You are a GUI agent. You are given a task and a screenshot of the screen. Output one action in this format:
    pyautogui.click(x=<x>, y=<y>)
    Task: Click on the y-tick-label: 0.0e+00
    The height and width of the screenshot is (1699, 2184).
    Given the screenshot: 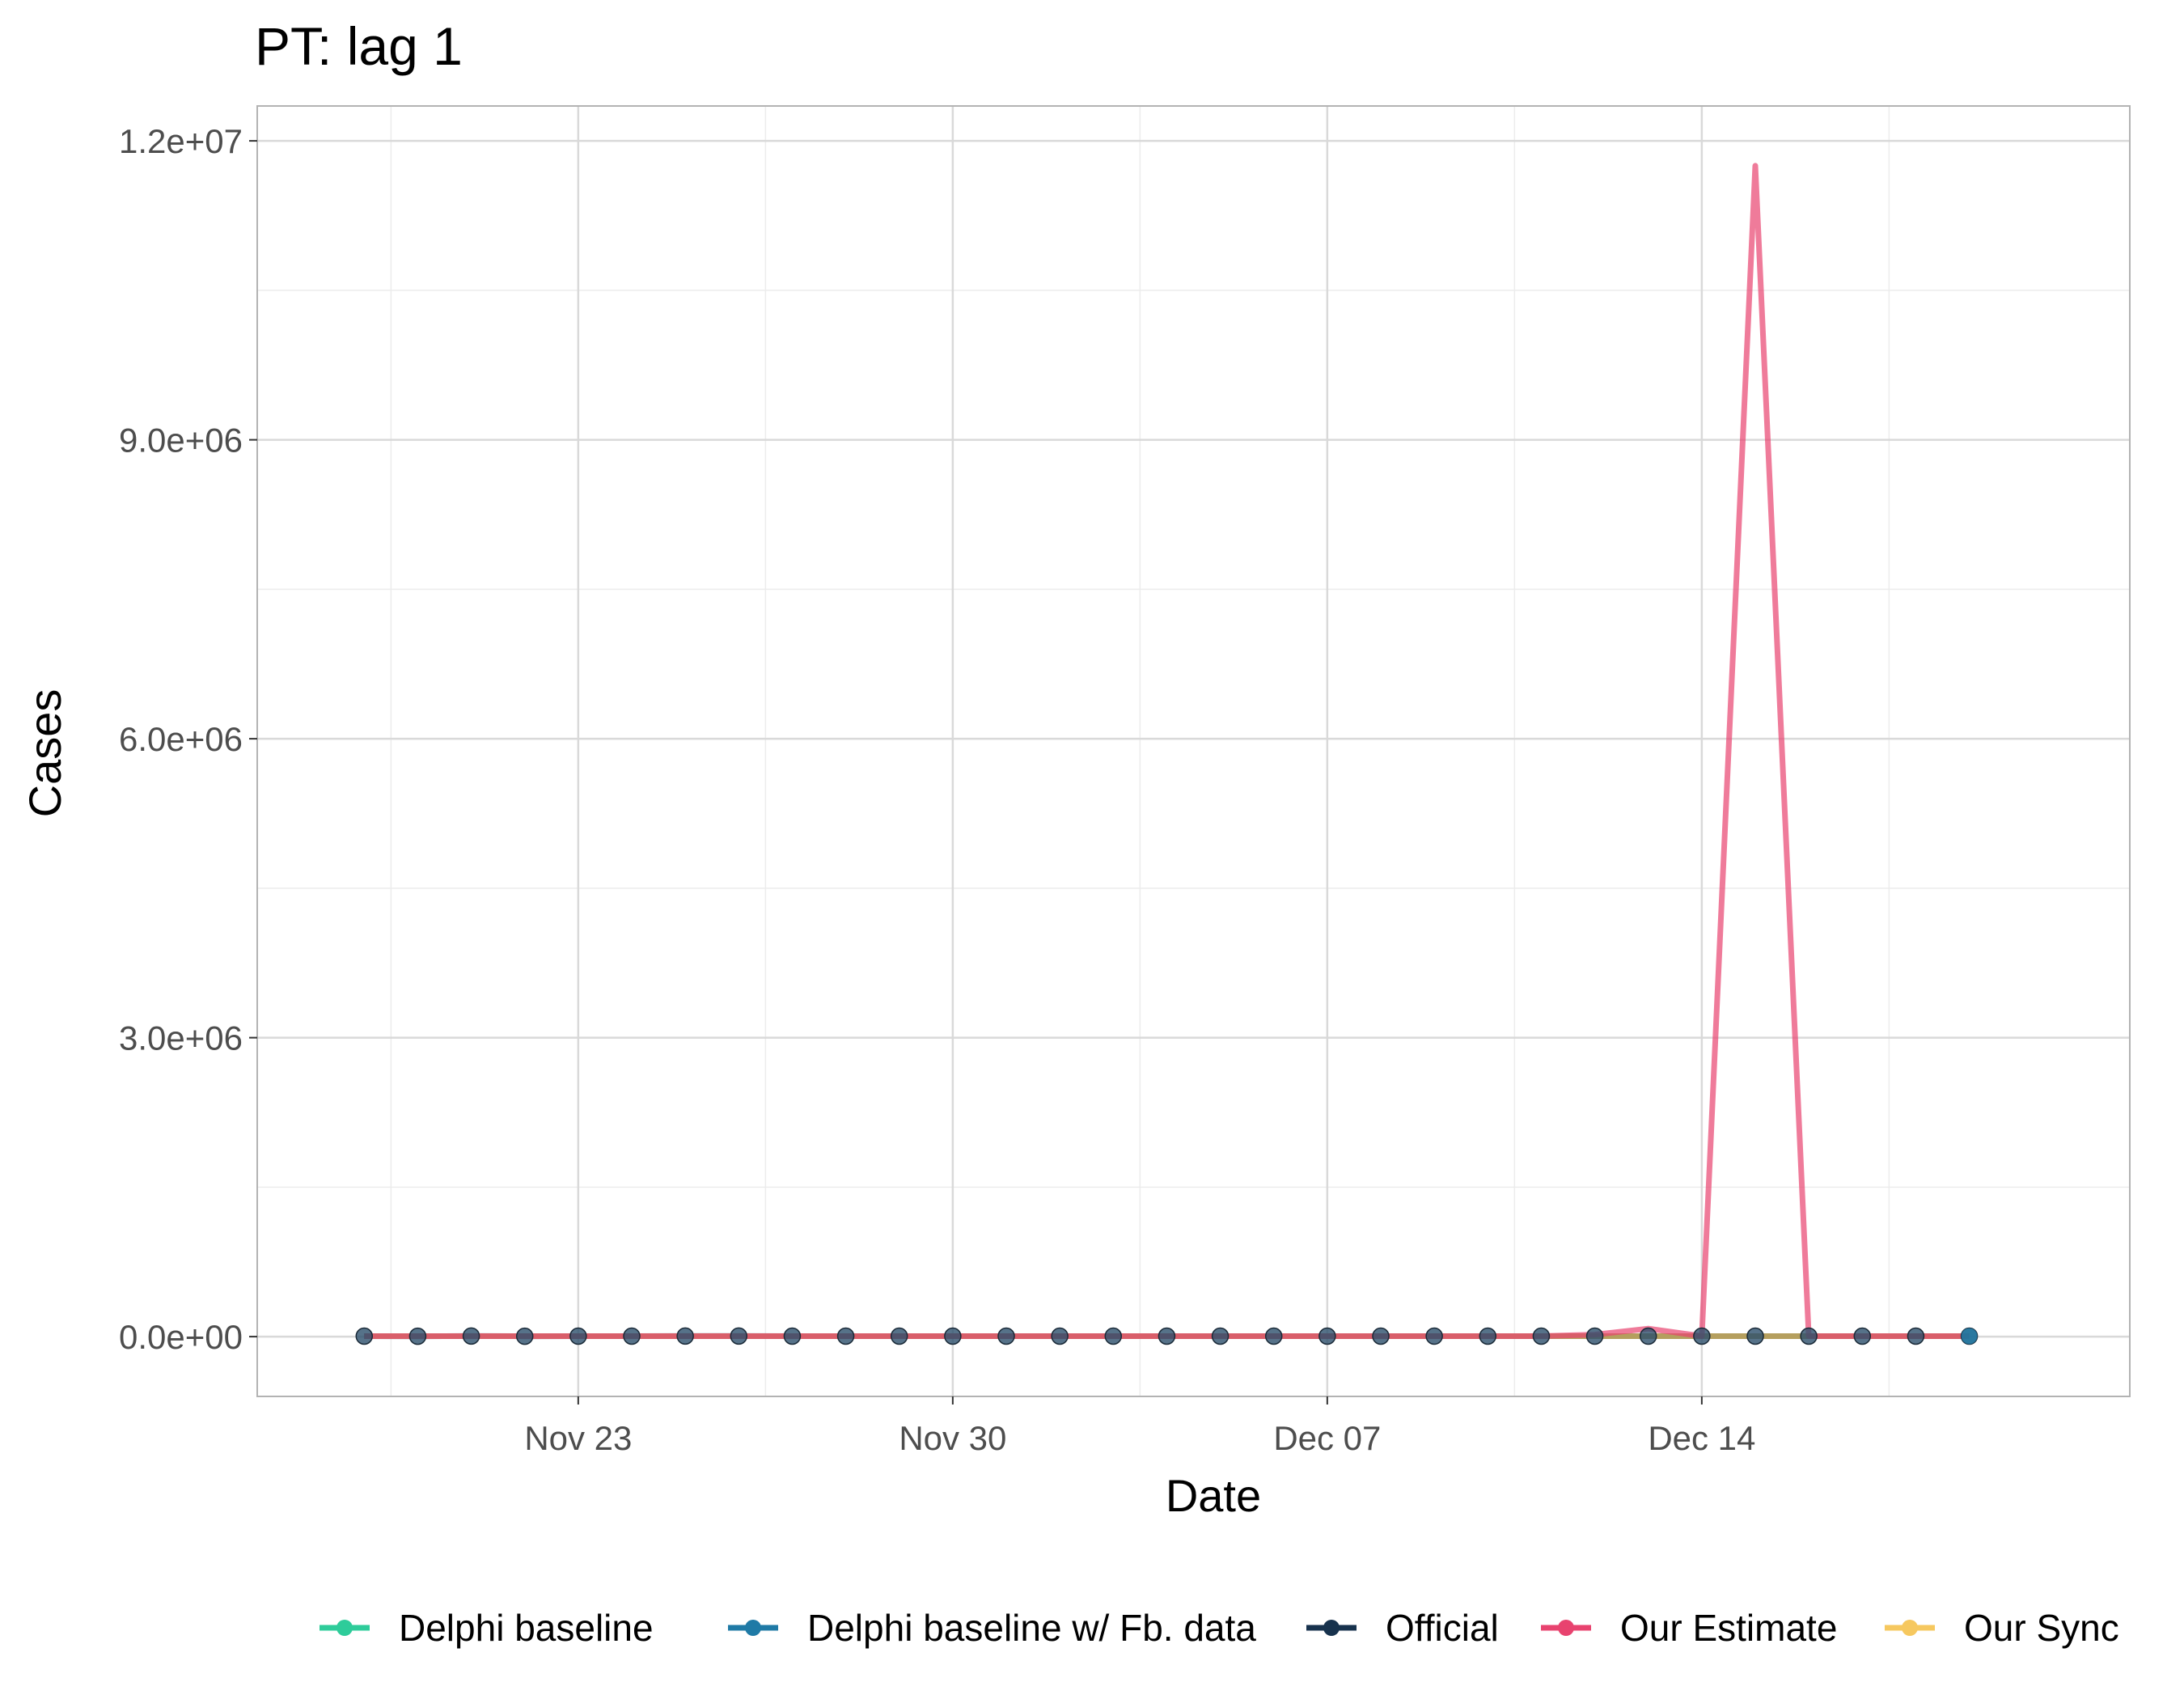 What is the action you would take?
    pyautogui.click(x=181, y=1337)
    